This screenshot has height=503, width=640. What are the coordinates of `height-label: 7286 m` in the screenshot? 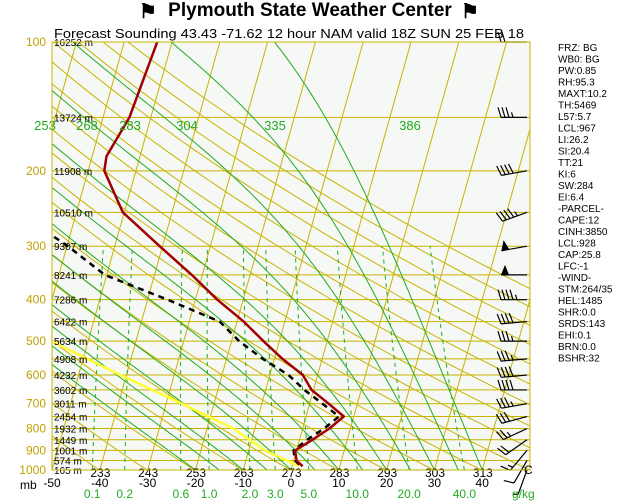 It's located at (70, 301).